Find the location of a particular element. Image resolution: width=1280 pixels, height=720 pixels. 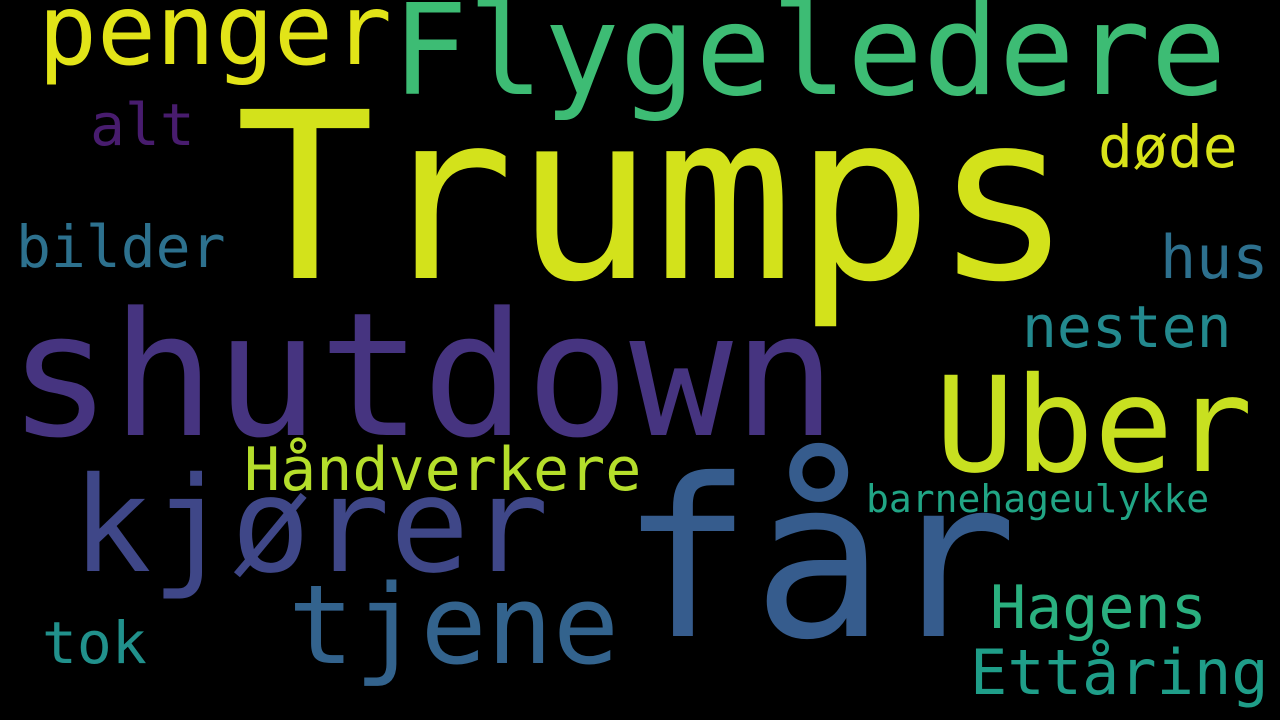

word-kjorer: kjører is located at coordinates (310, 526).